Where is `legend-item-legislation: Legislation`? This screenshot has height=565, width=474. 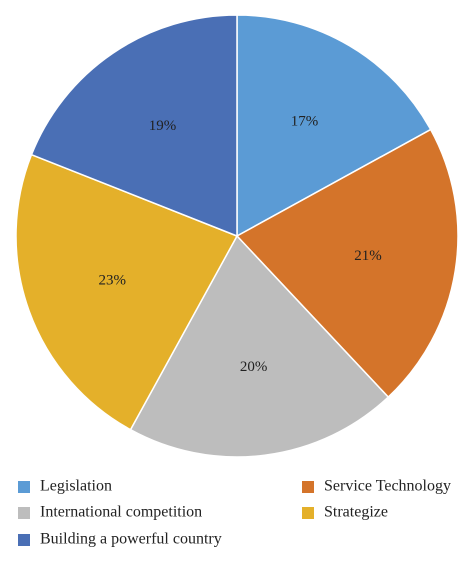
legend-item-legislation: Legislation is located at coordinates (65, 486).